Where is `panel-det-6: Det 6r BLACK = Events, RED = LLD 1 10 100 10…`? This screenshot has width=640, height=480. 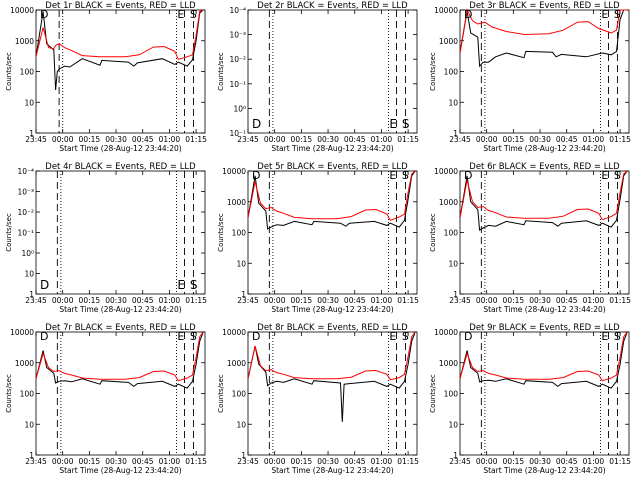
panel-det-6: Det 6r BLACK = Events, RED = LLD 1 10 100 10… is located at coordinates (530, 238).